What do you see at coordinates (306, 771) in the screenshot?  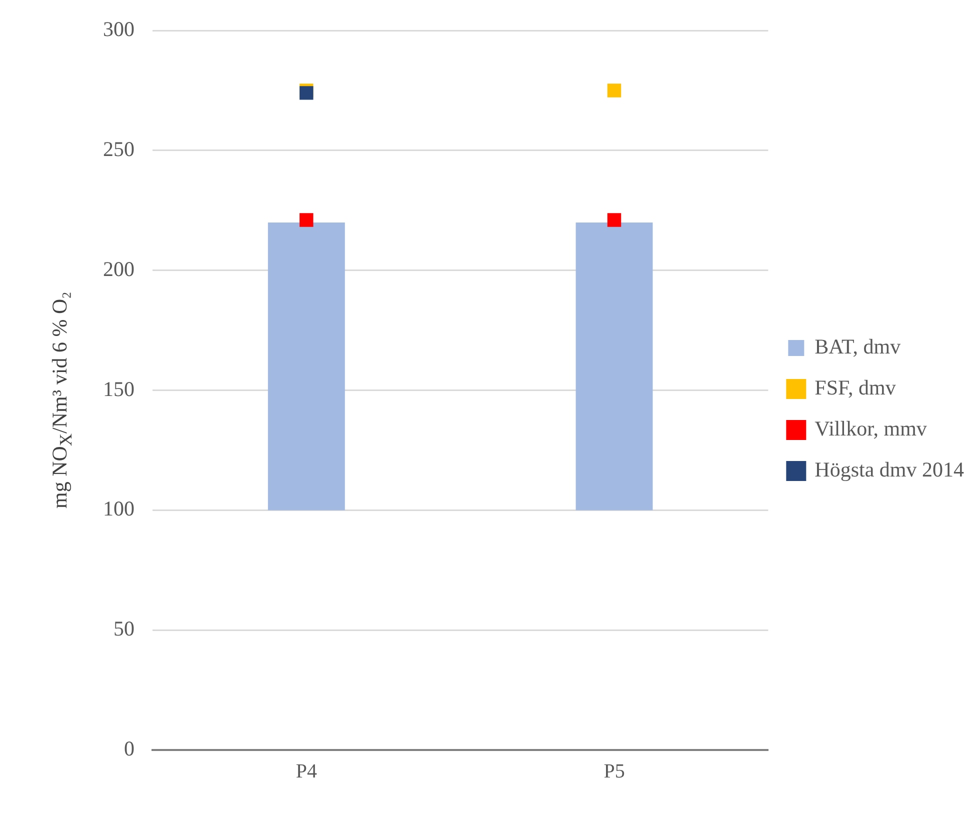 I see `x-tick-label: P4` at bounding box center [306, 771].